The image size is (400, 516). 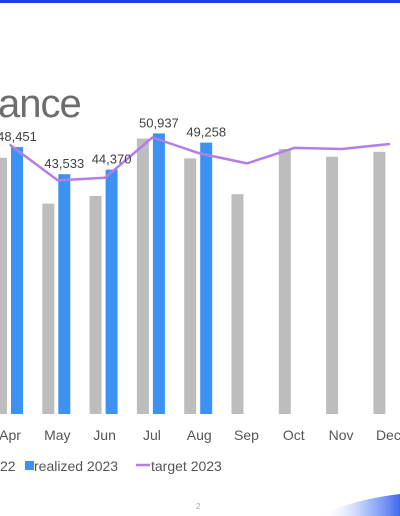 I want to click on data-label-realized-jul: 50,937, so click(x=159, y=122).